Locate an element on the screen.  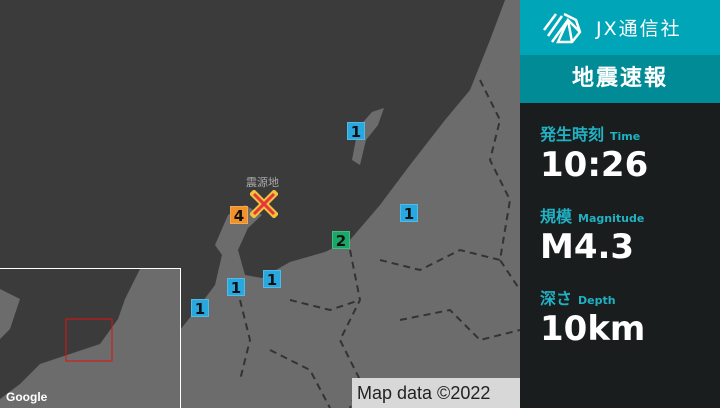
intensity-marker: 4 is located at coordinates (239, 215).